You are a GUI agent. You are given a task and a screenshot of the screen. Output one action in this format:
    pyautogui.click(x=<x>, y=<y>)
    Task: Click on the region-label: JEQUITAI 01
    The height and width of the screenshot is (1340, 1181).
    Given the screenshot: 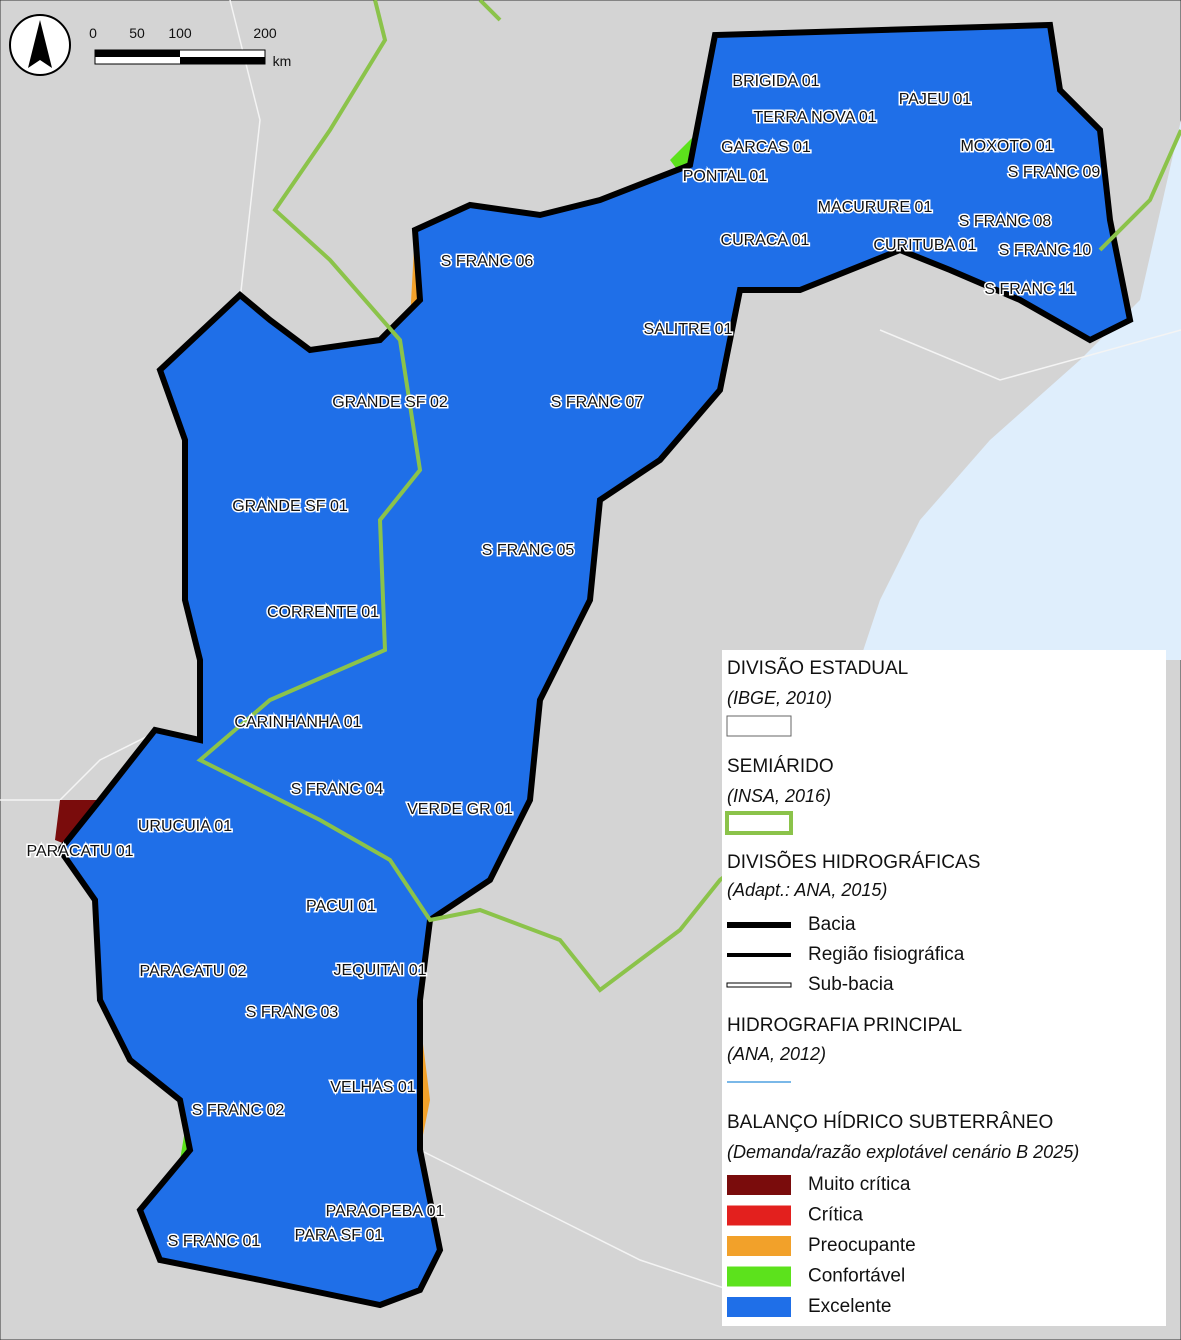 What is the action you would take?
    pyautogui.click(x=379, y=970)
    